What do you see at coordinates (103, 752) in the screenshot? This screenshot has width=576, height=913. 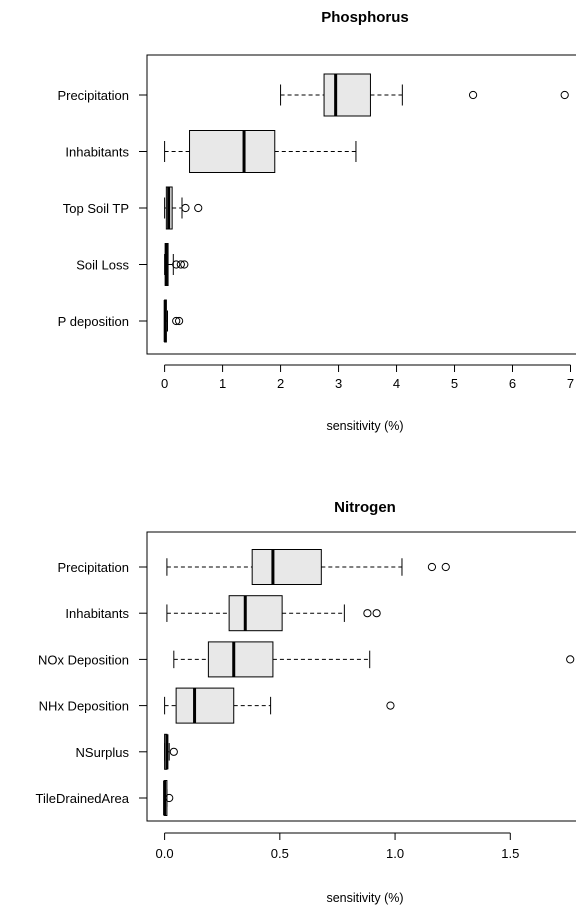 I see `category-label: NSurplus` at bounding box center [103, 752].